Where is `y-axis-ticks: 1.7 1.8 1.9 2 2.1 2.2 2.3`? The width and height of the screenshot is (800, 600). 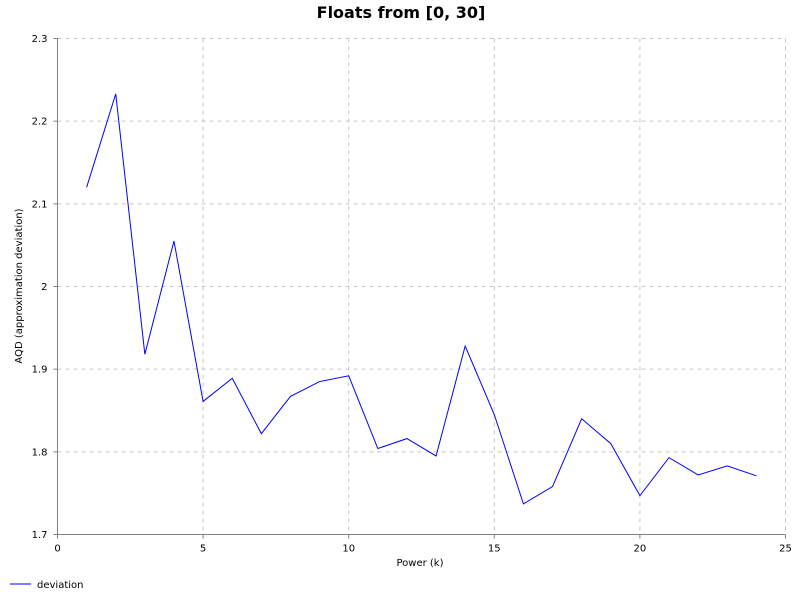 y-axis-ticks: 1.7 1.8 1.9 2 2.1 2.2 2.3 is located at coordinates (45, 287).